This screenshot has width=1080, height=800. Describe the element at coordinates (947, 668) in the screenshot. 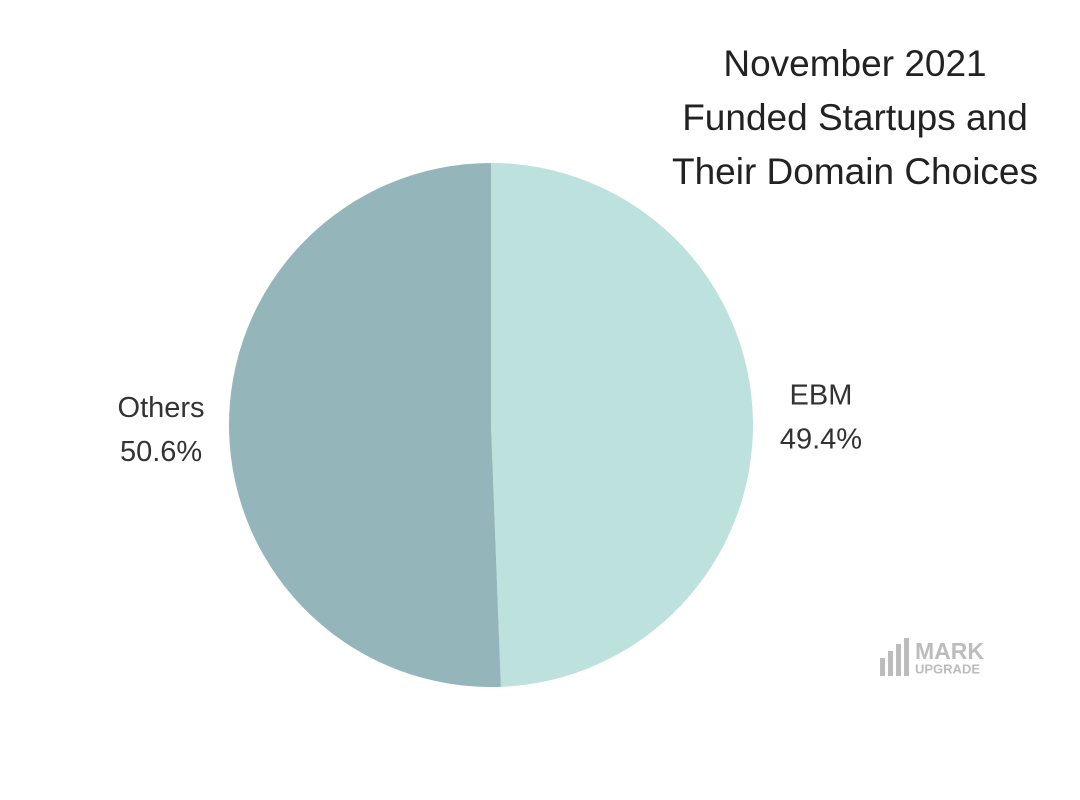

I see `watermark-text: UPGRADE` at that location.